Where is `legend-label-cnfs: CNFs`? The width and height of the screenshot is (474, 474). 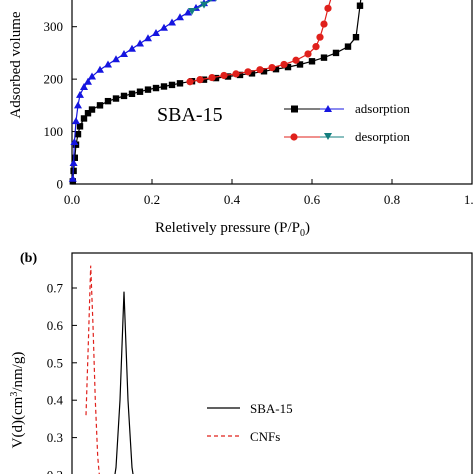 legend-label-cnfs: CNFs is located at coordinates (265, 436).